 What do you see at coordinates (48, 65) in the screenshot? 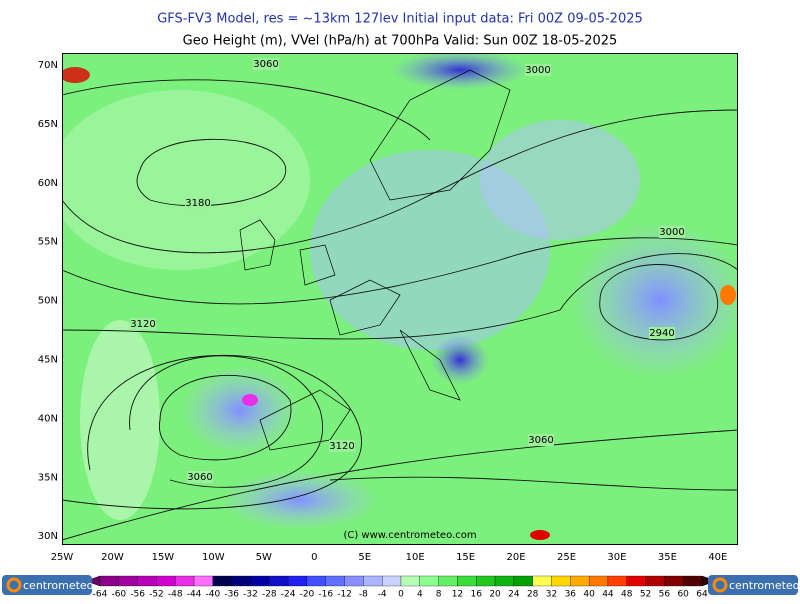
I see `latitude-label: 70N` at bounding box center [48, 65].